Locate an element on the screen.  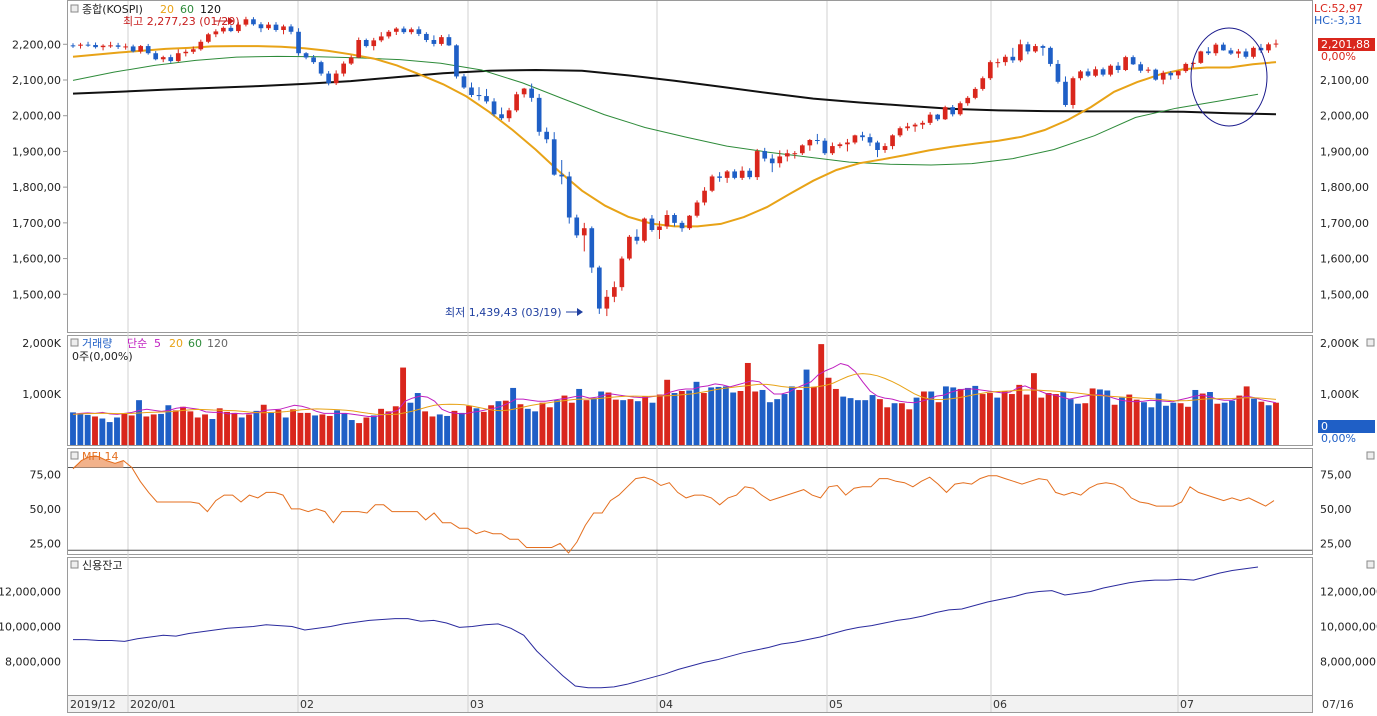
mfi-panel is located at coordinates (690, 501).